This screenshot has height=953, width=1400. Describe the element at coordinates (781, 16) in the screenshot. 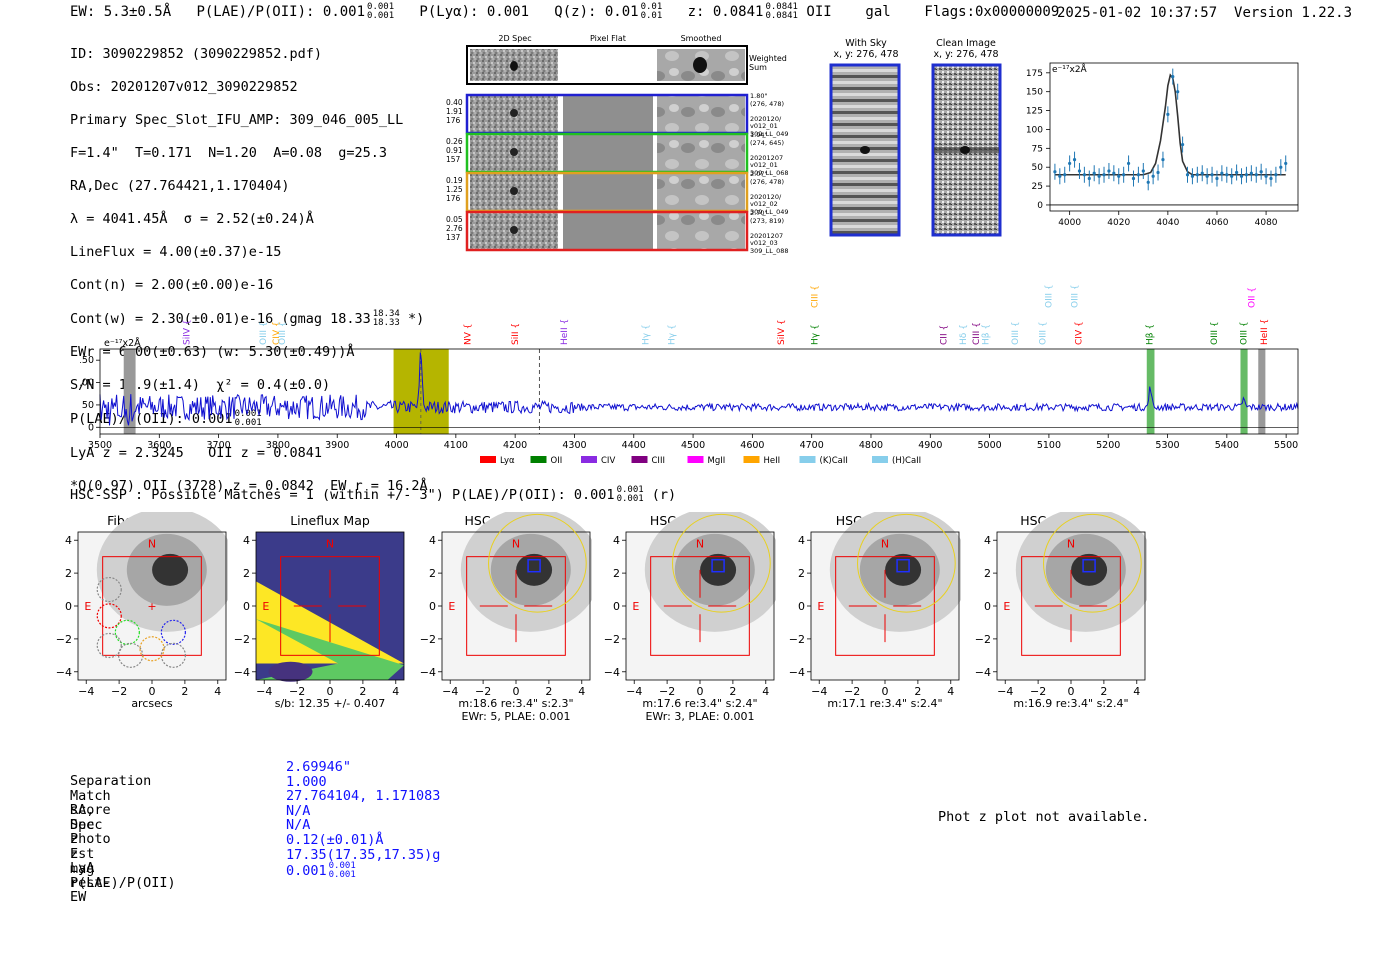

I see `header-z-lo: 0.0841` at that location.